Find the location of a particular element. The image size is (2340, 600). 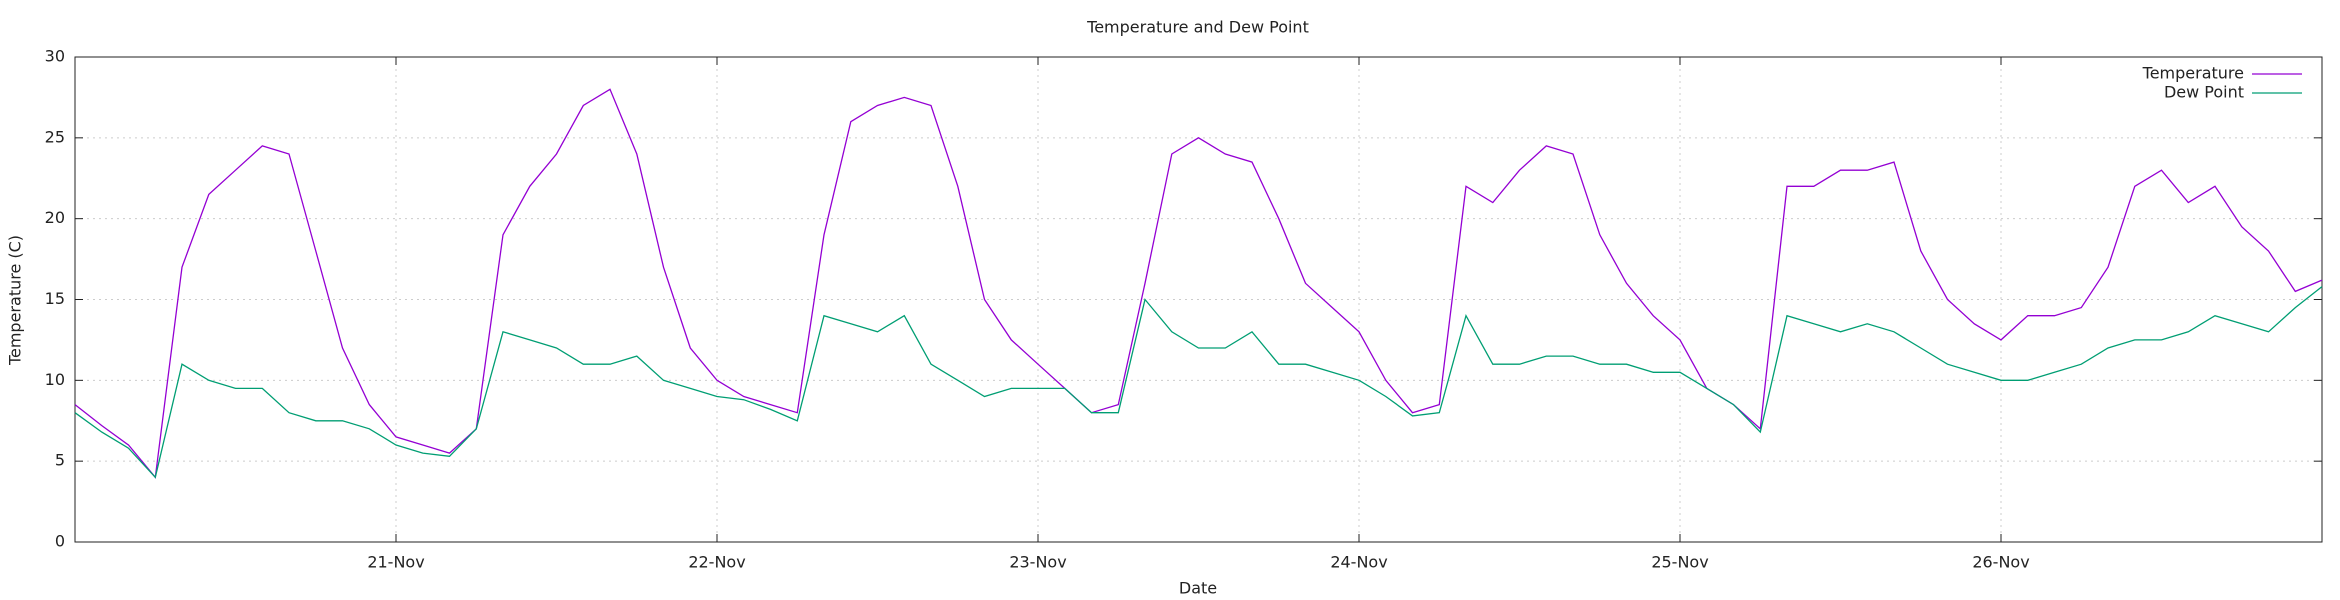

x-tick-label: 25-Nov is located at coordinates (1679, 562).